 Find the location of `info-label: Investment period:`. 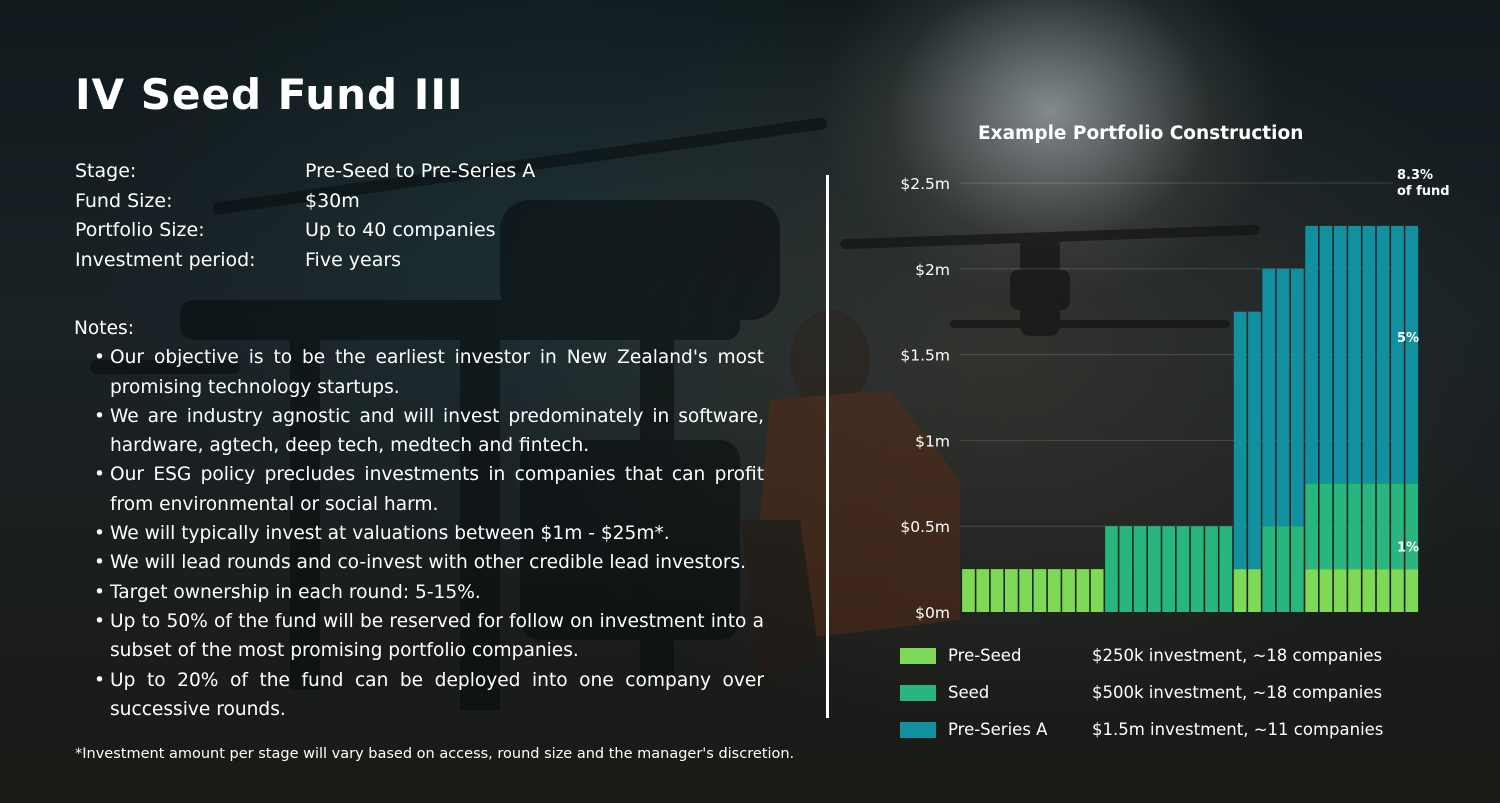

info-label: Investment period: is located at coordinates (165, 259).